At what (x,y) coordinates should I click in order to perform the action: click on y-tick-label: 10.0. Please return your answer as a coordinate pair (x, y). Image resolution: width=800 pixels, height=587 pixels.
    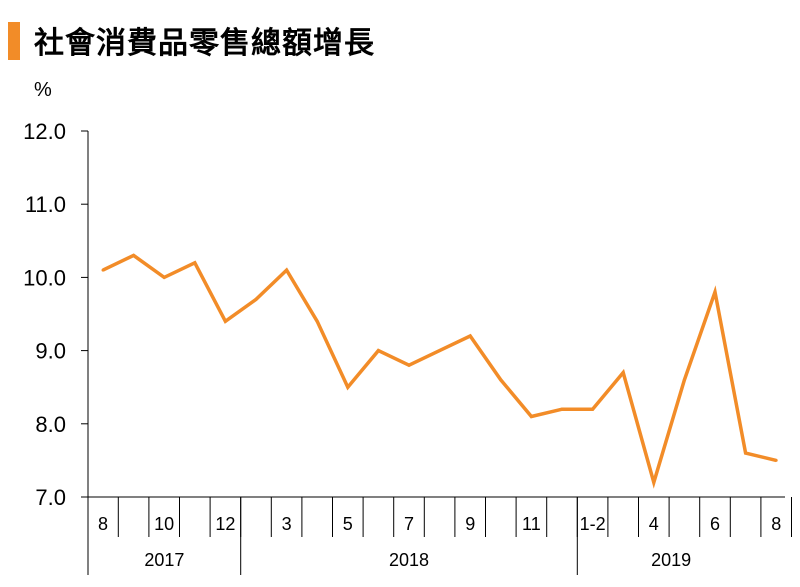
    Looking at the image, I should click on (44, 277).